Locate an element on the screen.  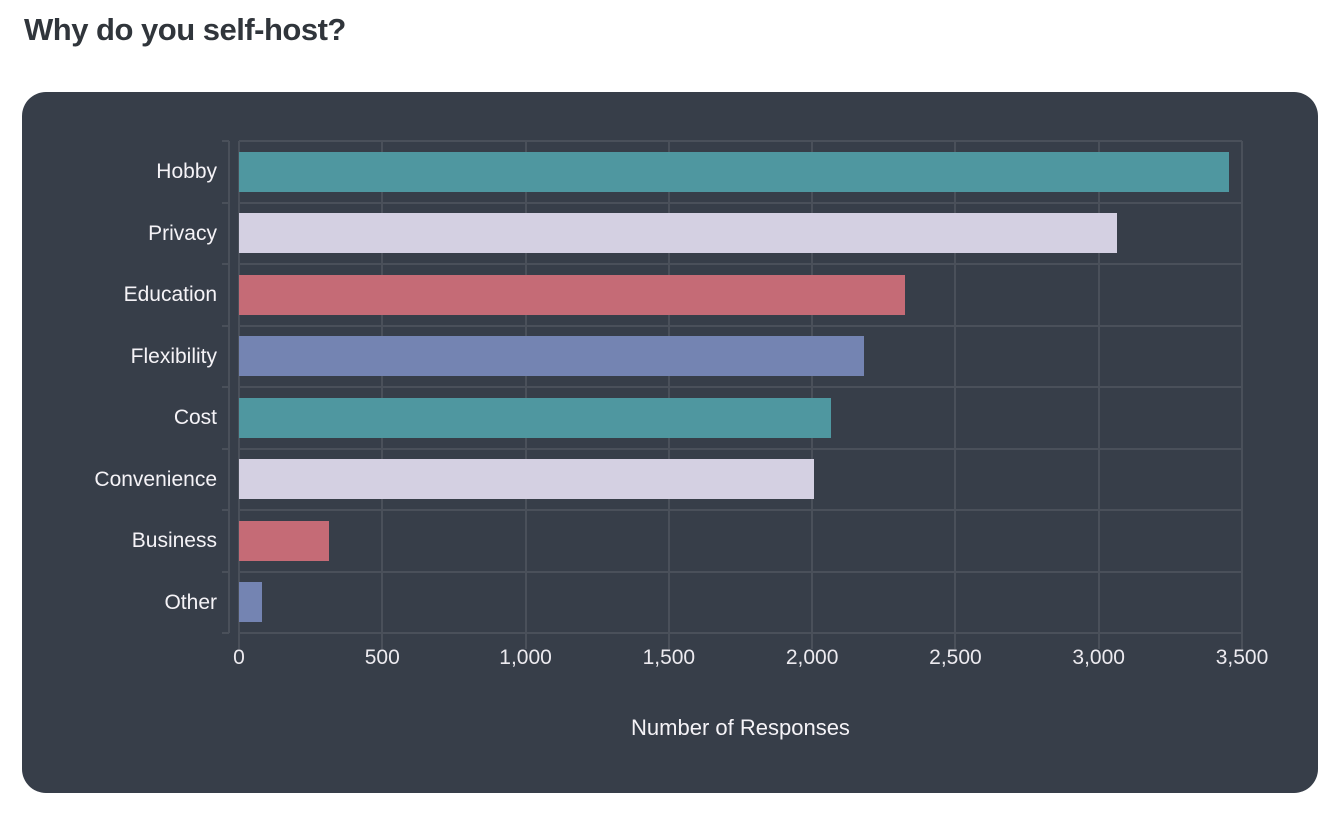
x-tick-label: 1,500 is located at coordinates (669, 657).